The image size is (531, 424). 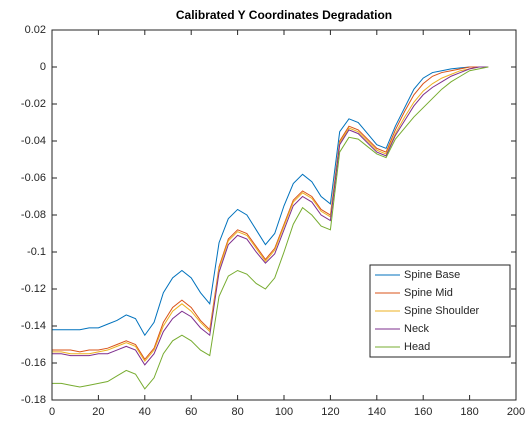 I want to click on x-tick-label: 40, so click(x=145, y=412).